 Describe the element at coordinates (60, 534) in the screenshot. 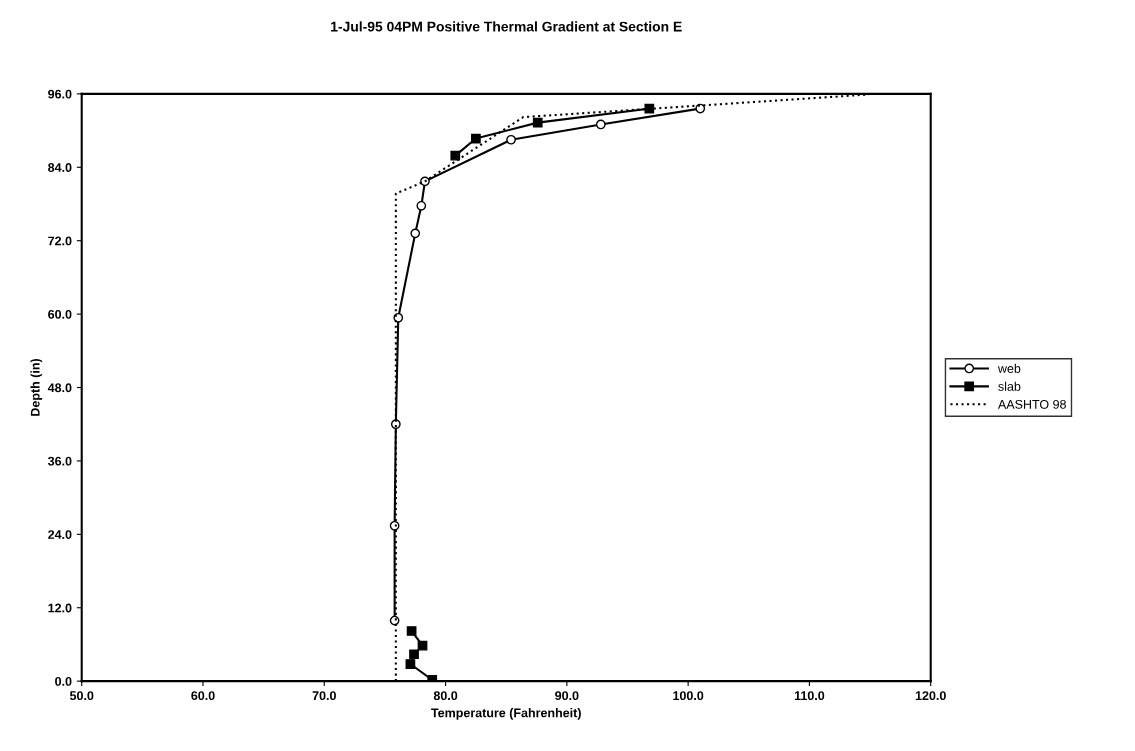

I see `y-tick-label: 24.0` at that location.